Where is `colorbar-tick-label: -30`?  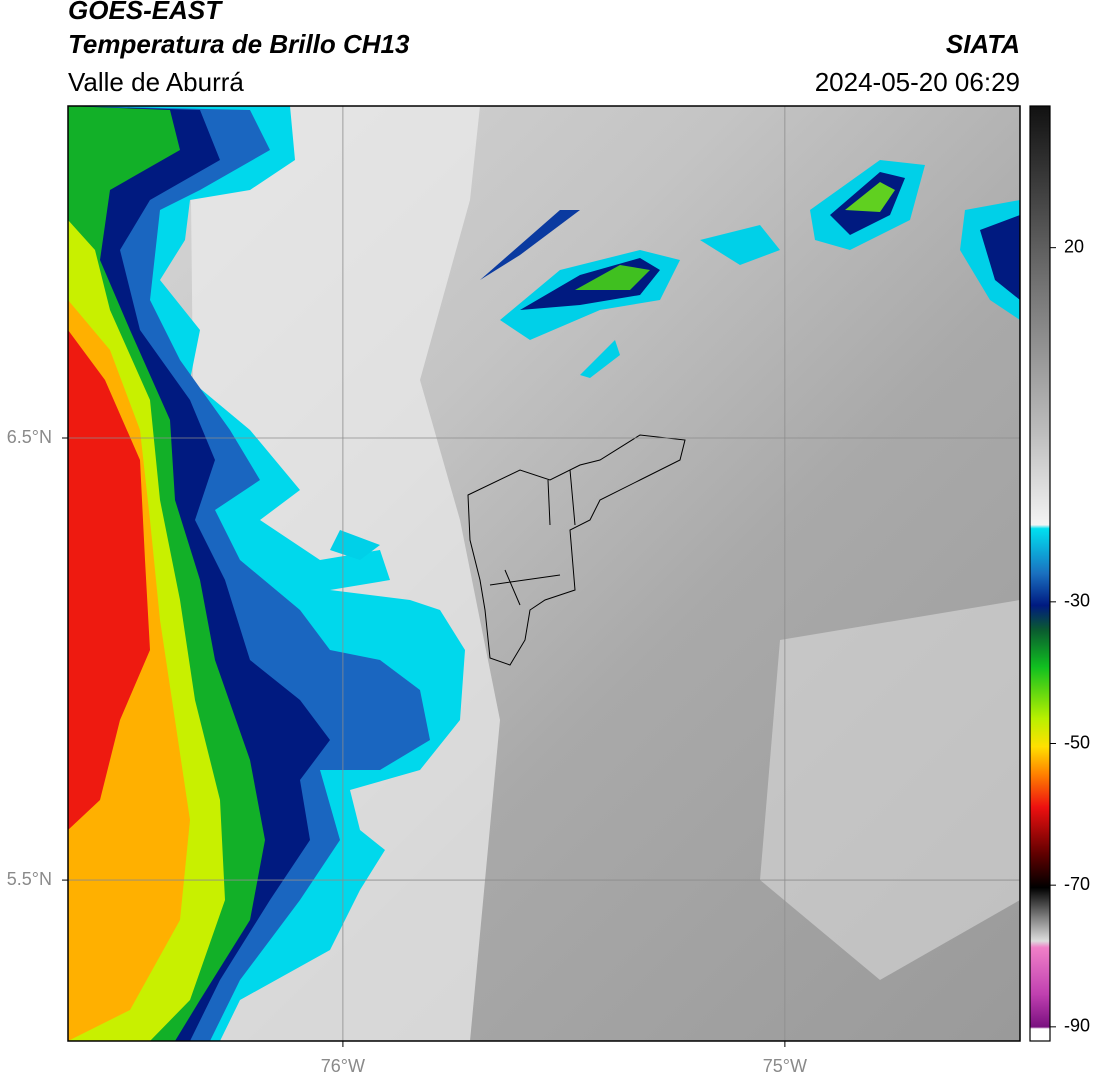 colorbar-tick-label: -30 is located at coordinates (1077, 601).